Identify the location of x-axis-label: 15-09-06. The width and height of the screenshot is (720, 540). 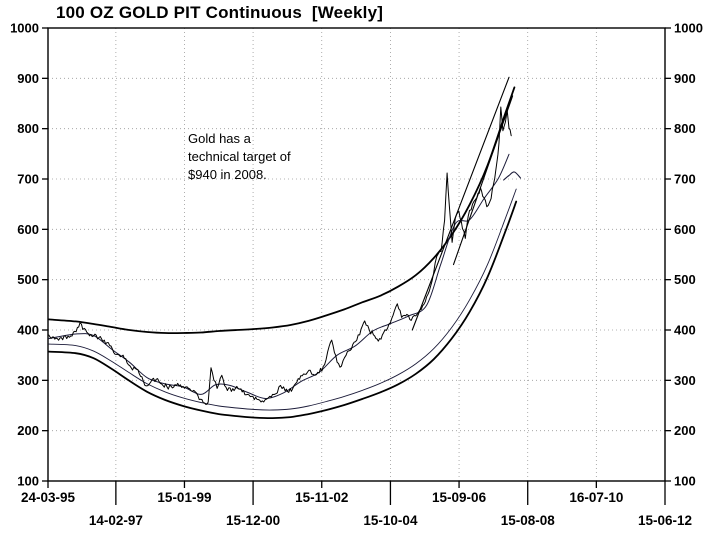
(459, 497).